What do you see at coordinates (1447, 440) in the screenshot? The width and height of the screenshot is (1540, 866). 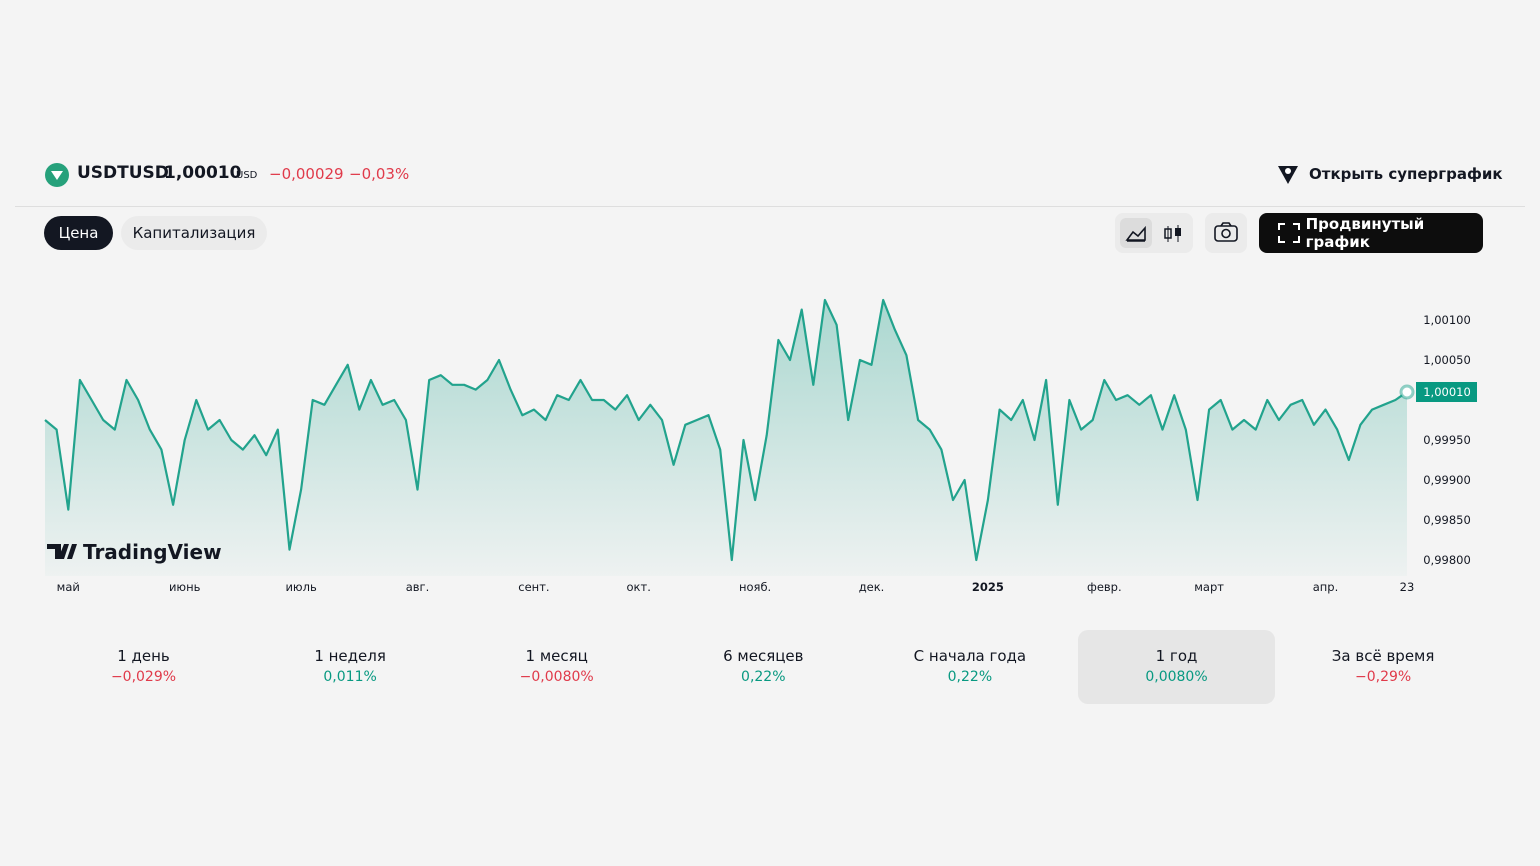 I see `y-tick-label: 0,99950` at bounding box center [1447, 440].